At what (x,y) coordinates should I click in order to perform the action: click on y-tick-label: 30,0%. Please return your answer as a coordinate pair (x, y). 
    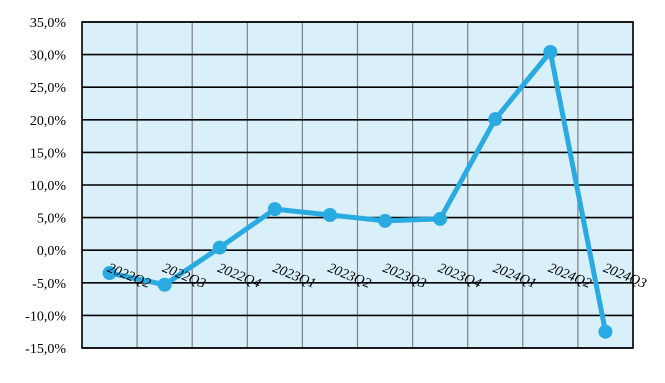
    Looking at the image, I should click on (48, 56).